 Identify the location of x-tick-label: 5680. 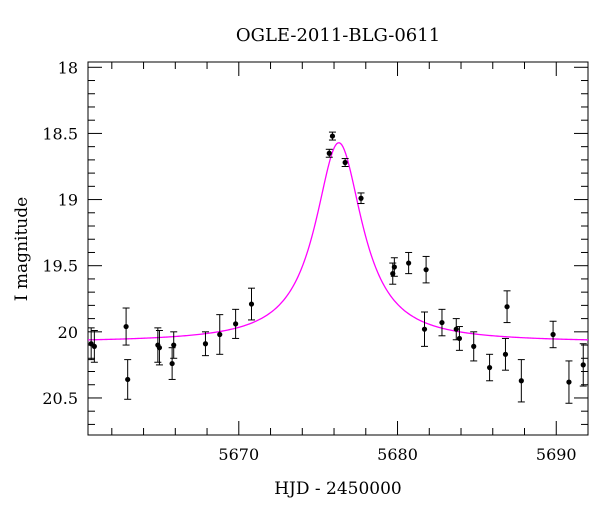
(397, 454).